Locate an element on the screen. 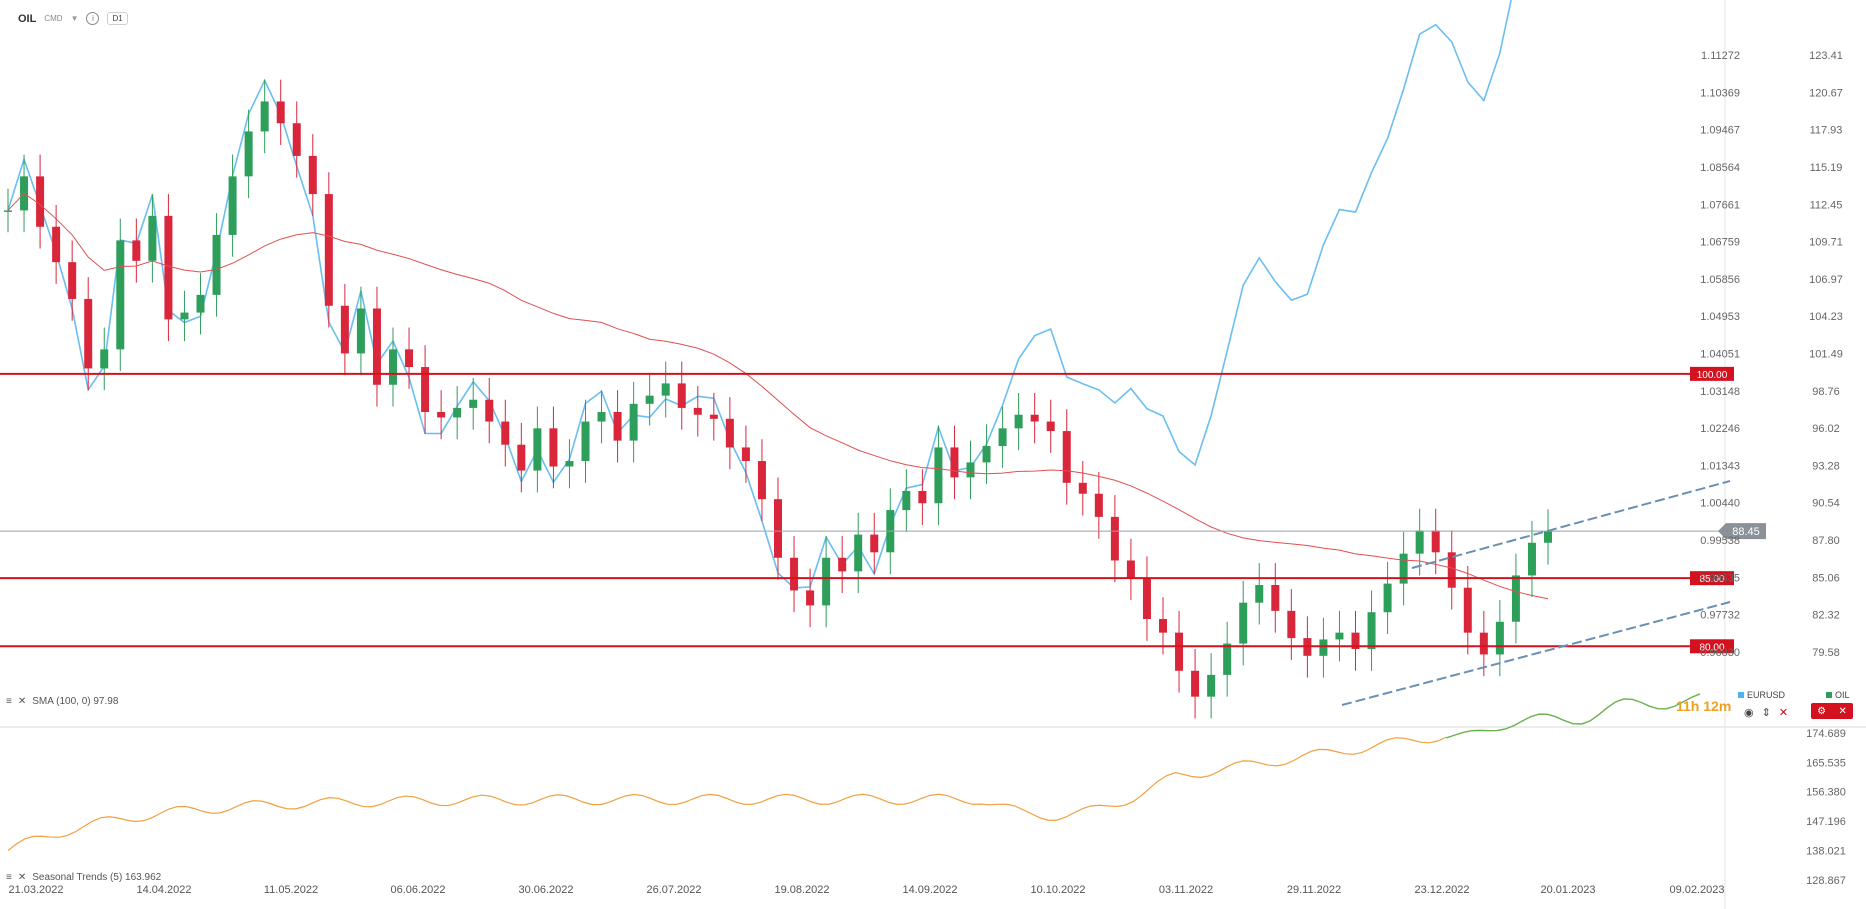 This screenshot has width=1866, height=909. level-label-80.00: 80.00 is located at coordinates (1711, 647).